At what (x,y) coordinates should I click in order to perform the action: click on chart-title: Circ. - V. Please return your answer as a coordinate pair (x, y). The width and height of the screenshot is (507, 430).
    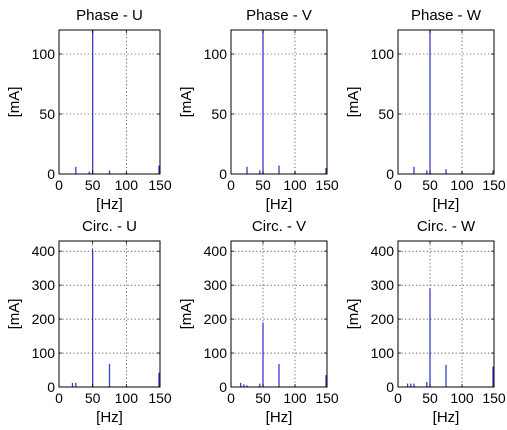
    Looking at the image, I should click on (279, 226).